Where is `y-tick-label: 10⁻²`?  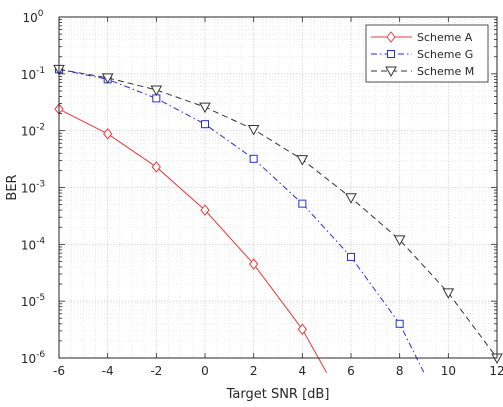 y-tick-label: 10⁻² is located at coordinates (33, 131).